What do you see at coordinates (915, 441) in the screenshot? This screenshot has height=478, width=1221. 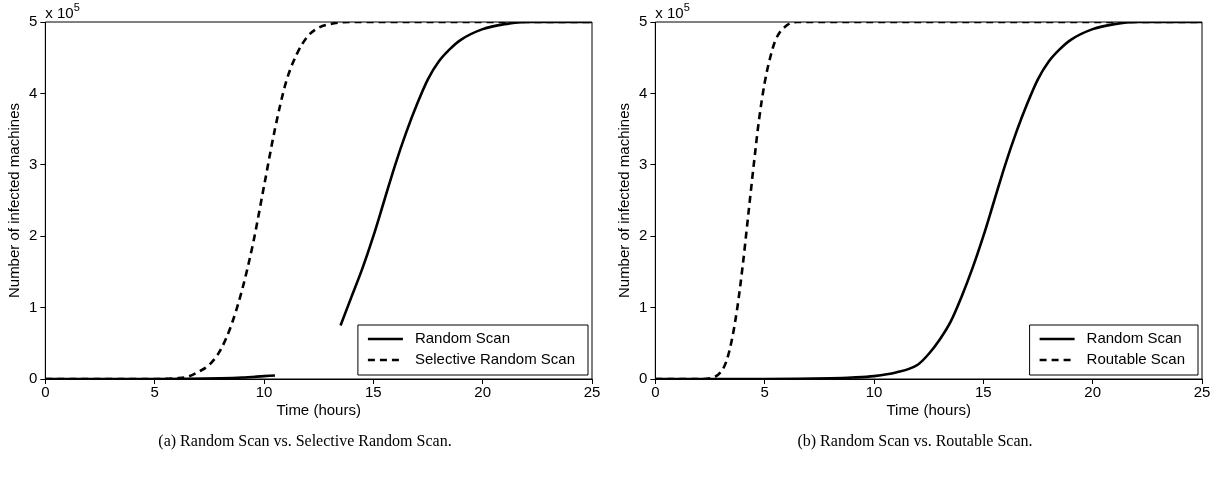 I see `text: (b) Random Scan vs. Routable Scan.` at bounding box center [915, 441].